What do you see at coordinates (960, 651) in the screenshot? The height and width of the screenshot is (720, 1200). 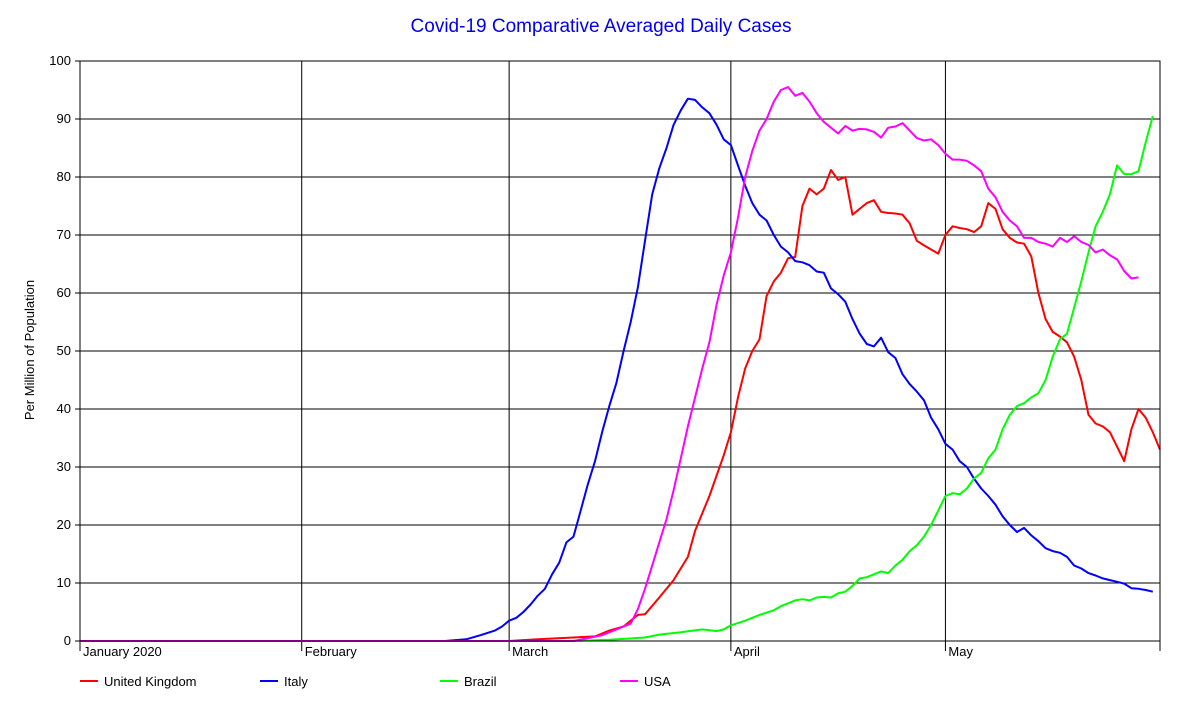 I see `month-label: May` at bounding box center [960, 651].